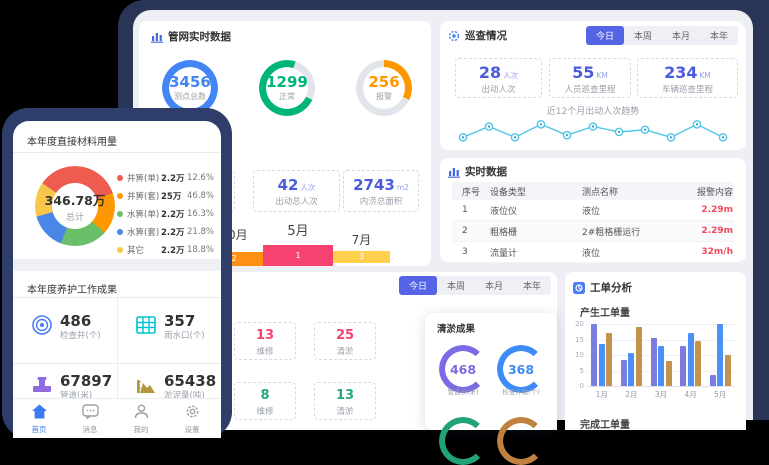  Describe the element at coordinates (143, 215) in the screenshot. I see `legend-name: 水箅(单)` at that location.